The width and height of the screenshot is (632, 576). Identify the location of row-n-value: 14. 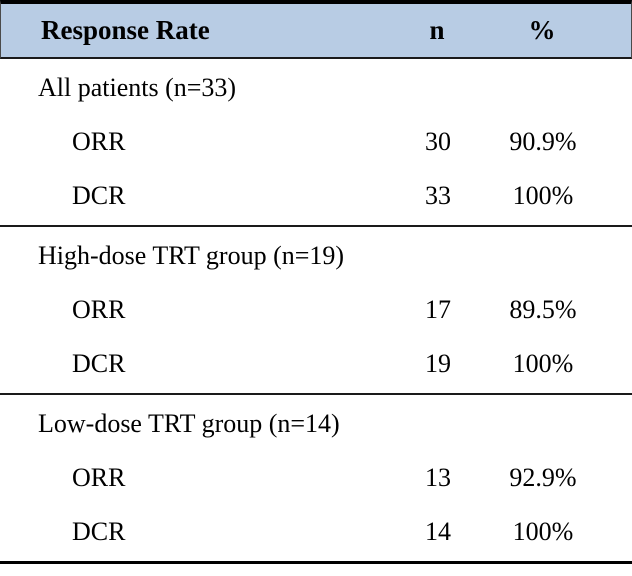
(438, 531).